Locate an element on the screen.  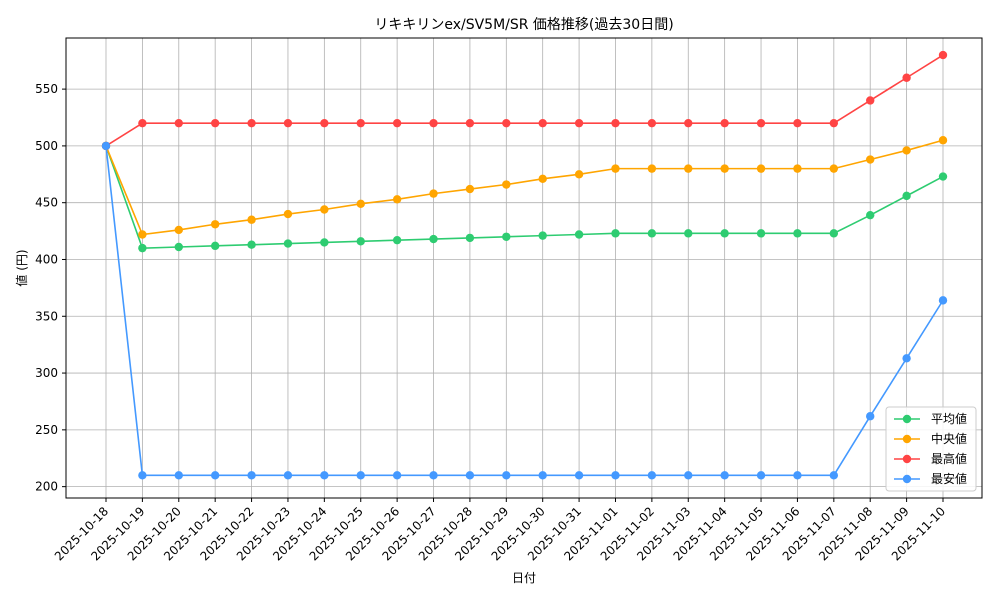
y-tick-label: 550 is located at coordinates (46, 89).